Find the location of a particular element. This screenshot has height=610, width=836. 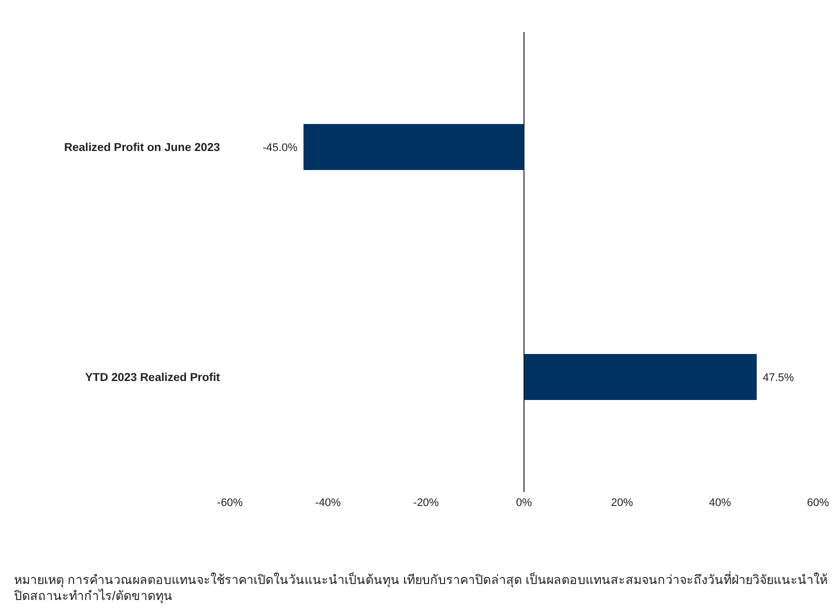

x-tick-label: -40% is located at coordinates (328, 503).